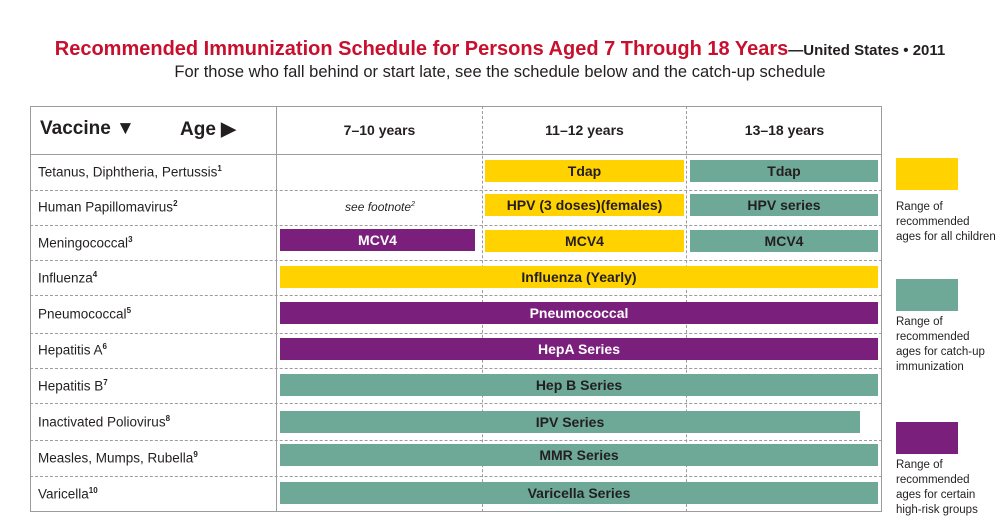 This screenshot has height=532, width=1000. I want to click on legend-swatch-catch-up, so click(927, 295).